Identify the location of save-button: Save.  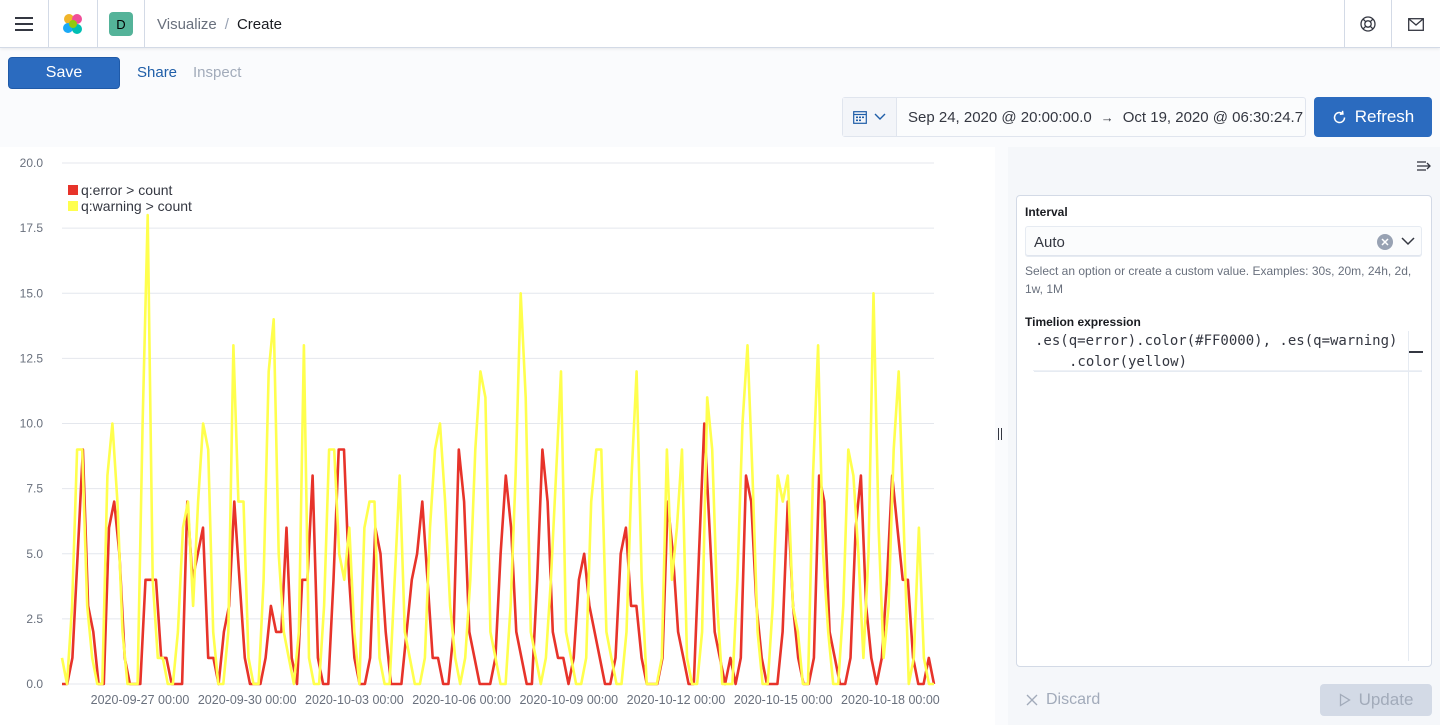
(64, 73).